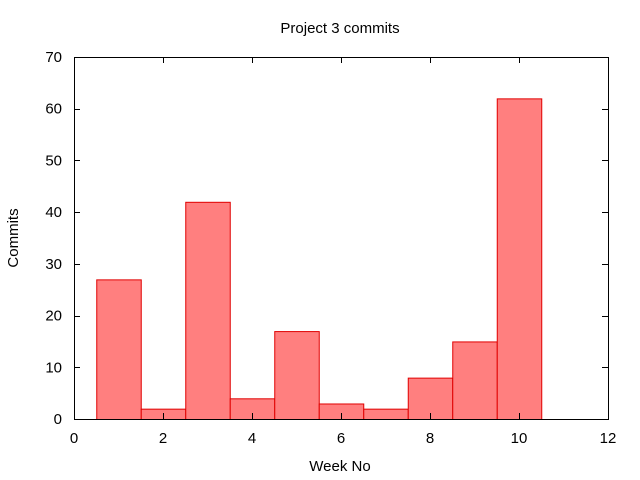  I want to click on x-tick-label-6: 6, so click(341, 438).